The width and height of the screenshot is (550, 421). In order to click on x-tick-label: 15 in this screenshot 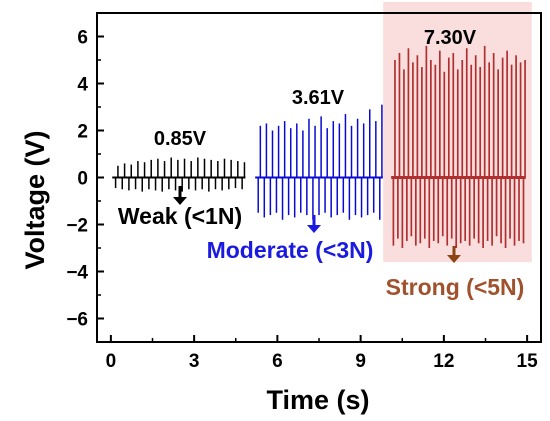, I will do `click(528, 361)`.